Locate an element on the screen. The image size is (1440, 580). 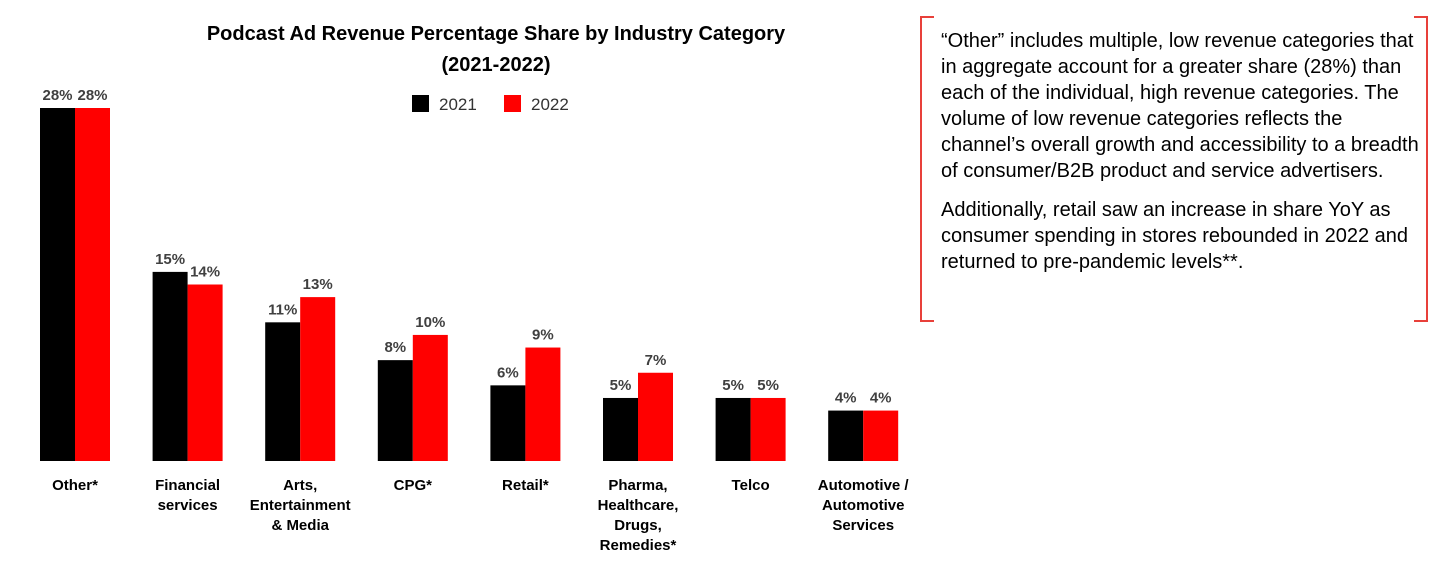
category-label-line: Other* is located at coordinates (75, 485).